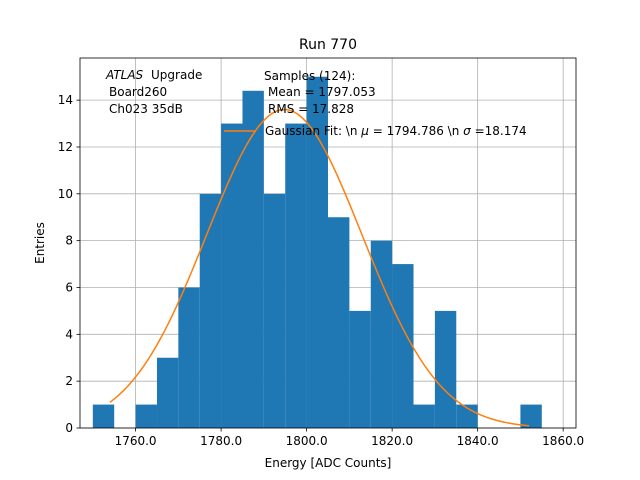 The height and width of the screenshot is (480, 640). Describe the element at coordinates (124, 75) in the screenshot. I see `annotation-experiment: ATLAS` at that location.